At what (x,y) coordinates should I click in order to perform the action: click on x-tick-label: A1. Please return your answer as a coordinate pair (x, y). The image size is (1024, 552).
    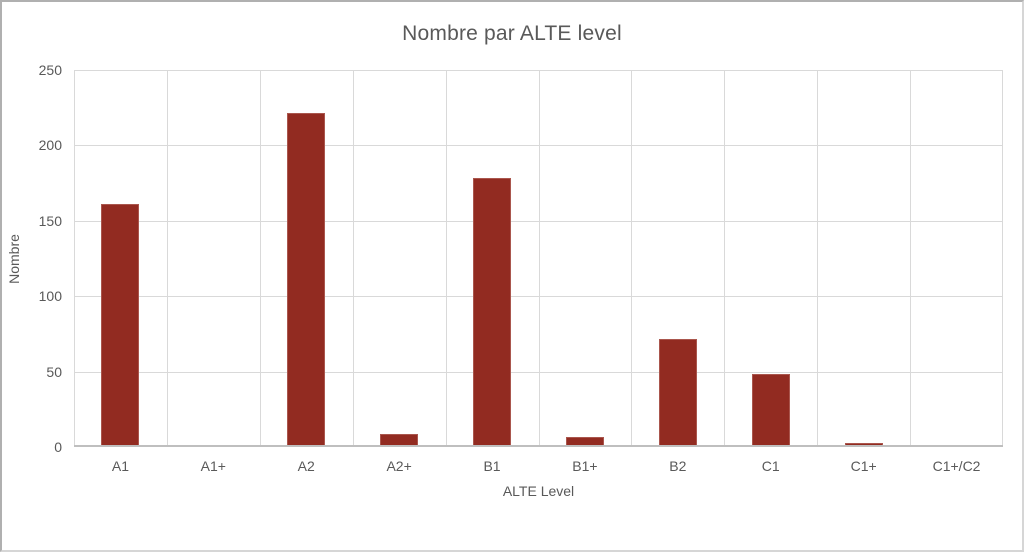
    Looking at the image, I should click on (120, 466).